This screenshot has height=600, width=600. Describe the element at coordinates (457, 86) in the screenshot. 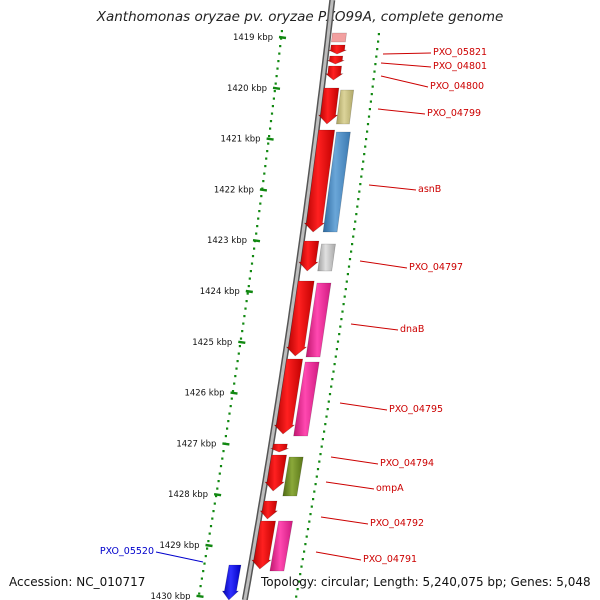

I see `gene-label-pxo-04800: PXO_04800` at that location.